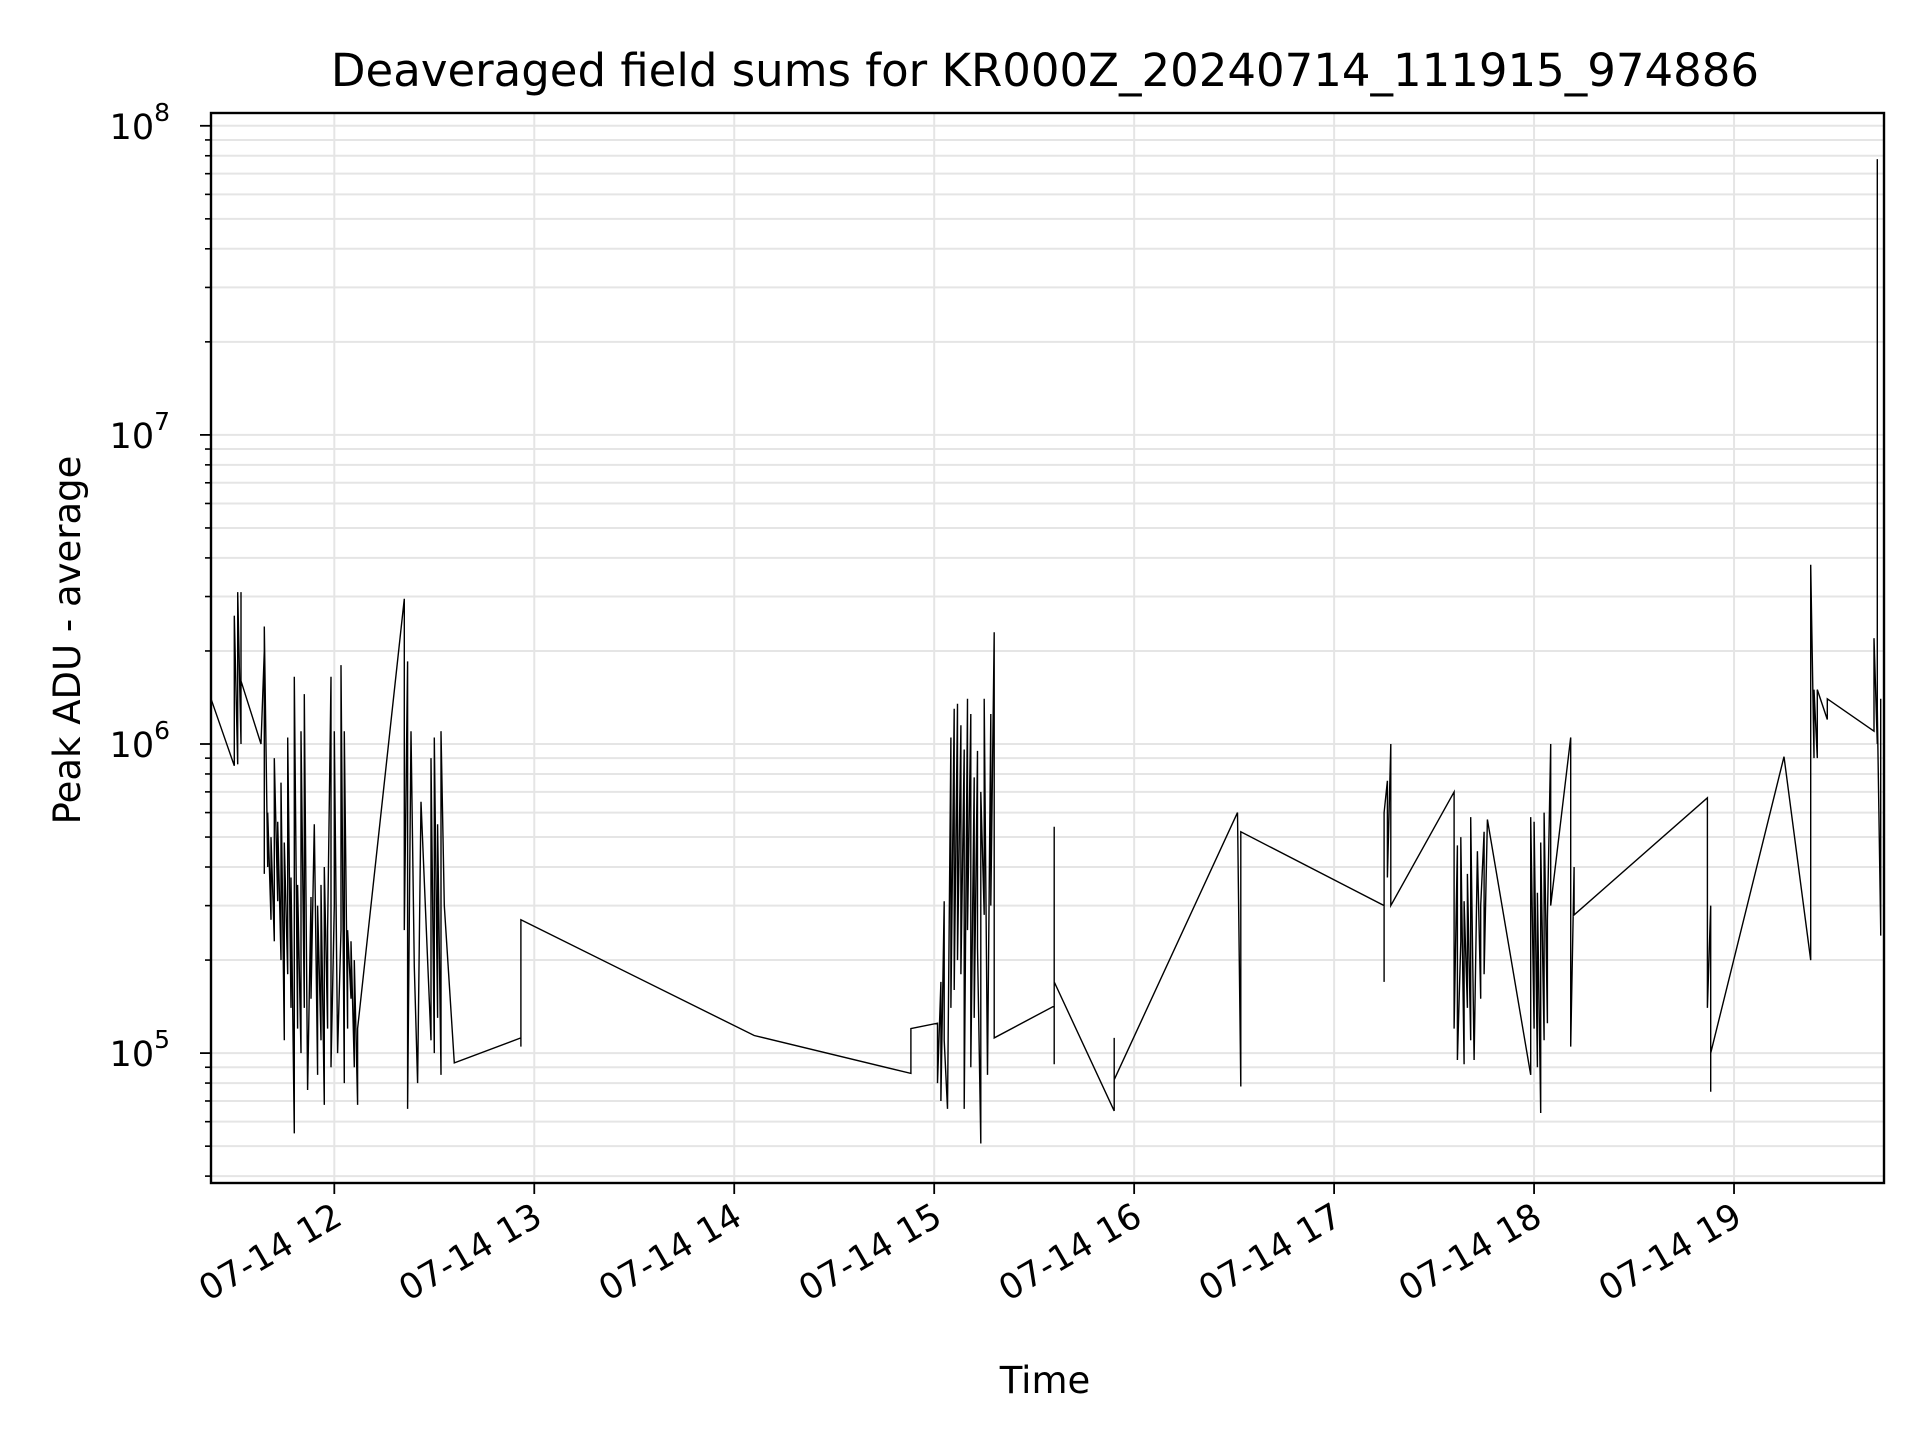 This screenshot has height=1440, width=1920. I want to click on y-tick-label-exponent: 6, so click(162, 730).